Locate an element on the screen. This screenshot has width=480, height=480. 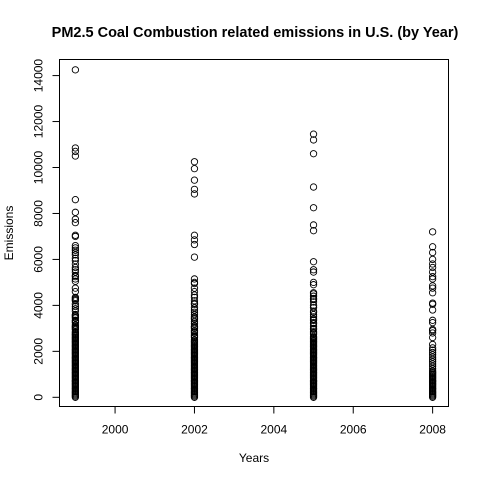
x-tick-label: 2006 is located at coordinates (353, 430).